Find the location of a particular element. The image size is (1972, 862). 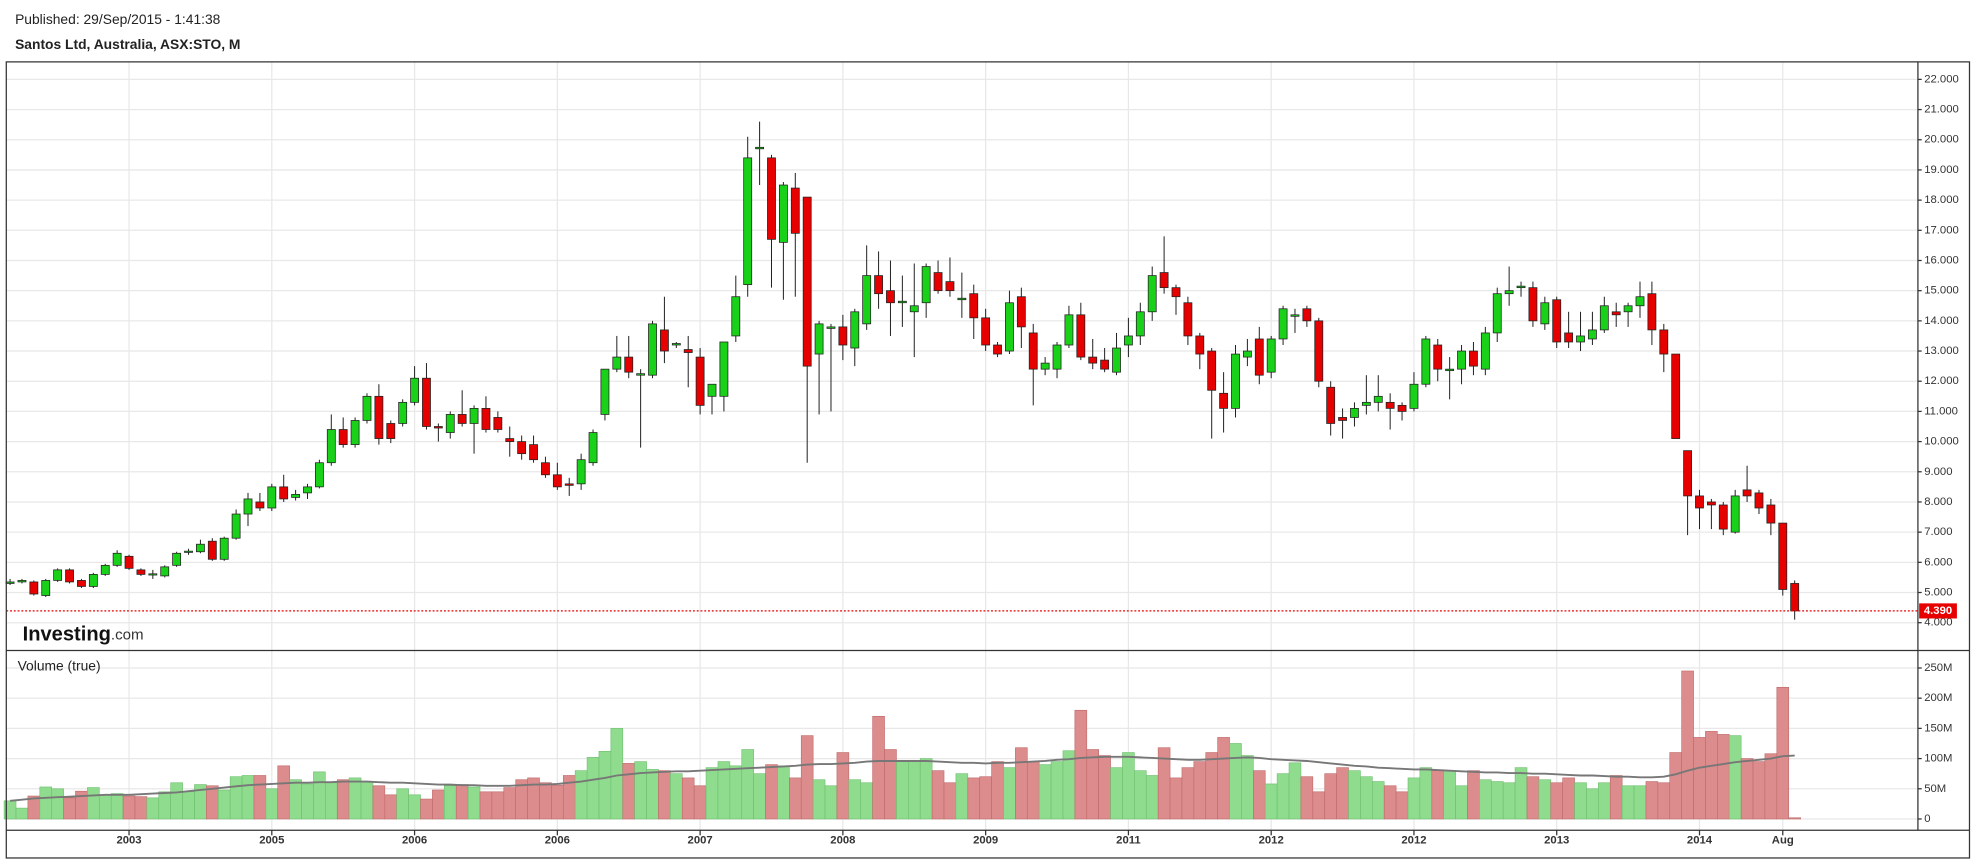

y-tick-label: 14.000 is located at coordinates (1941, 321).